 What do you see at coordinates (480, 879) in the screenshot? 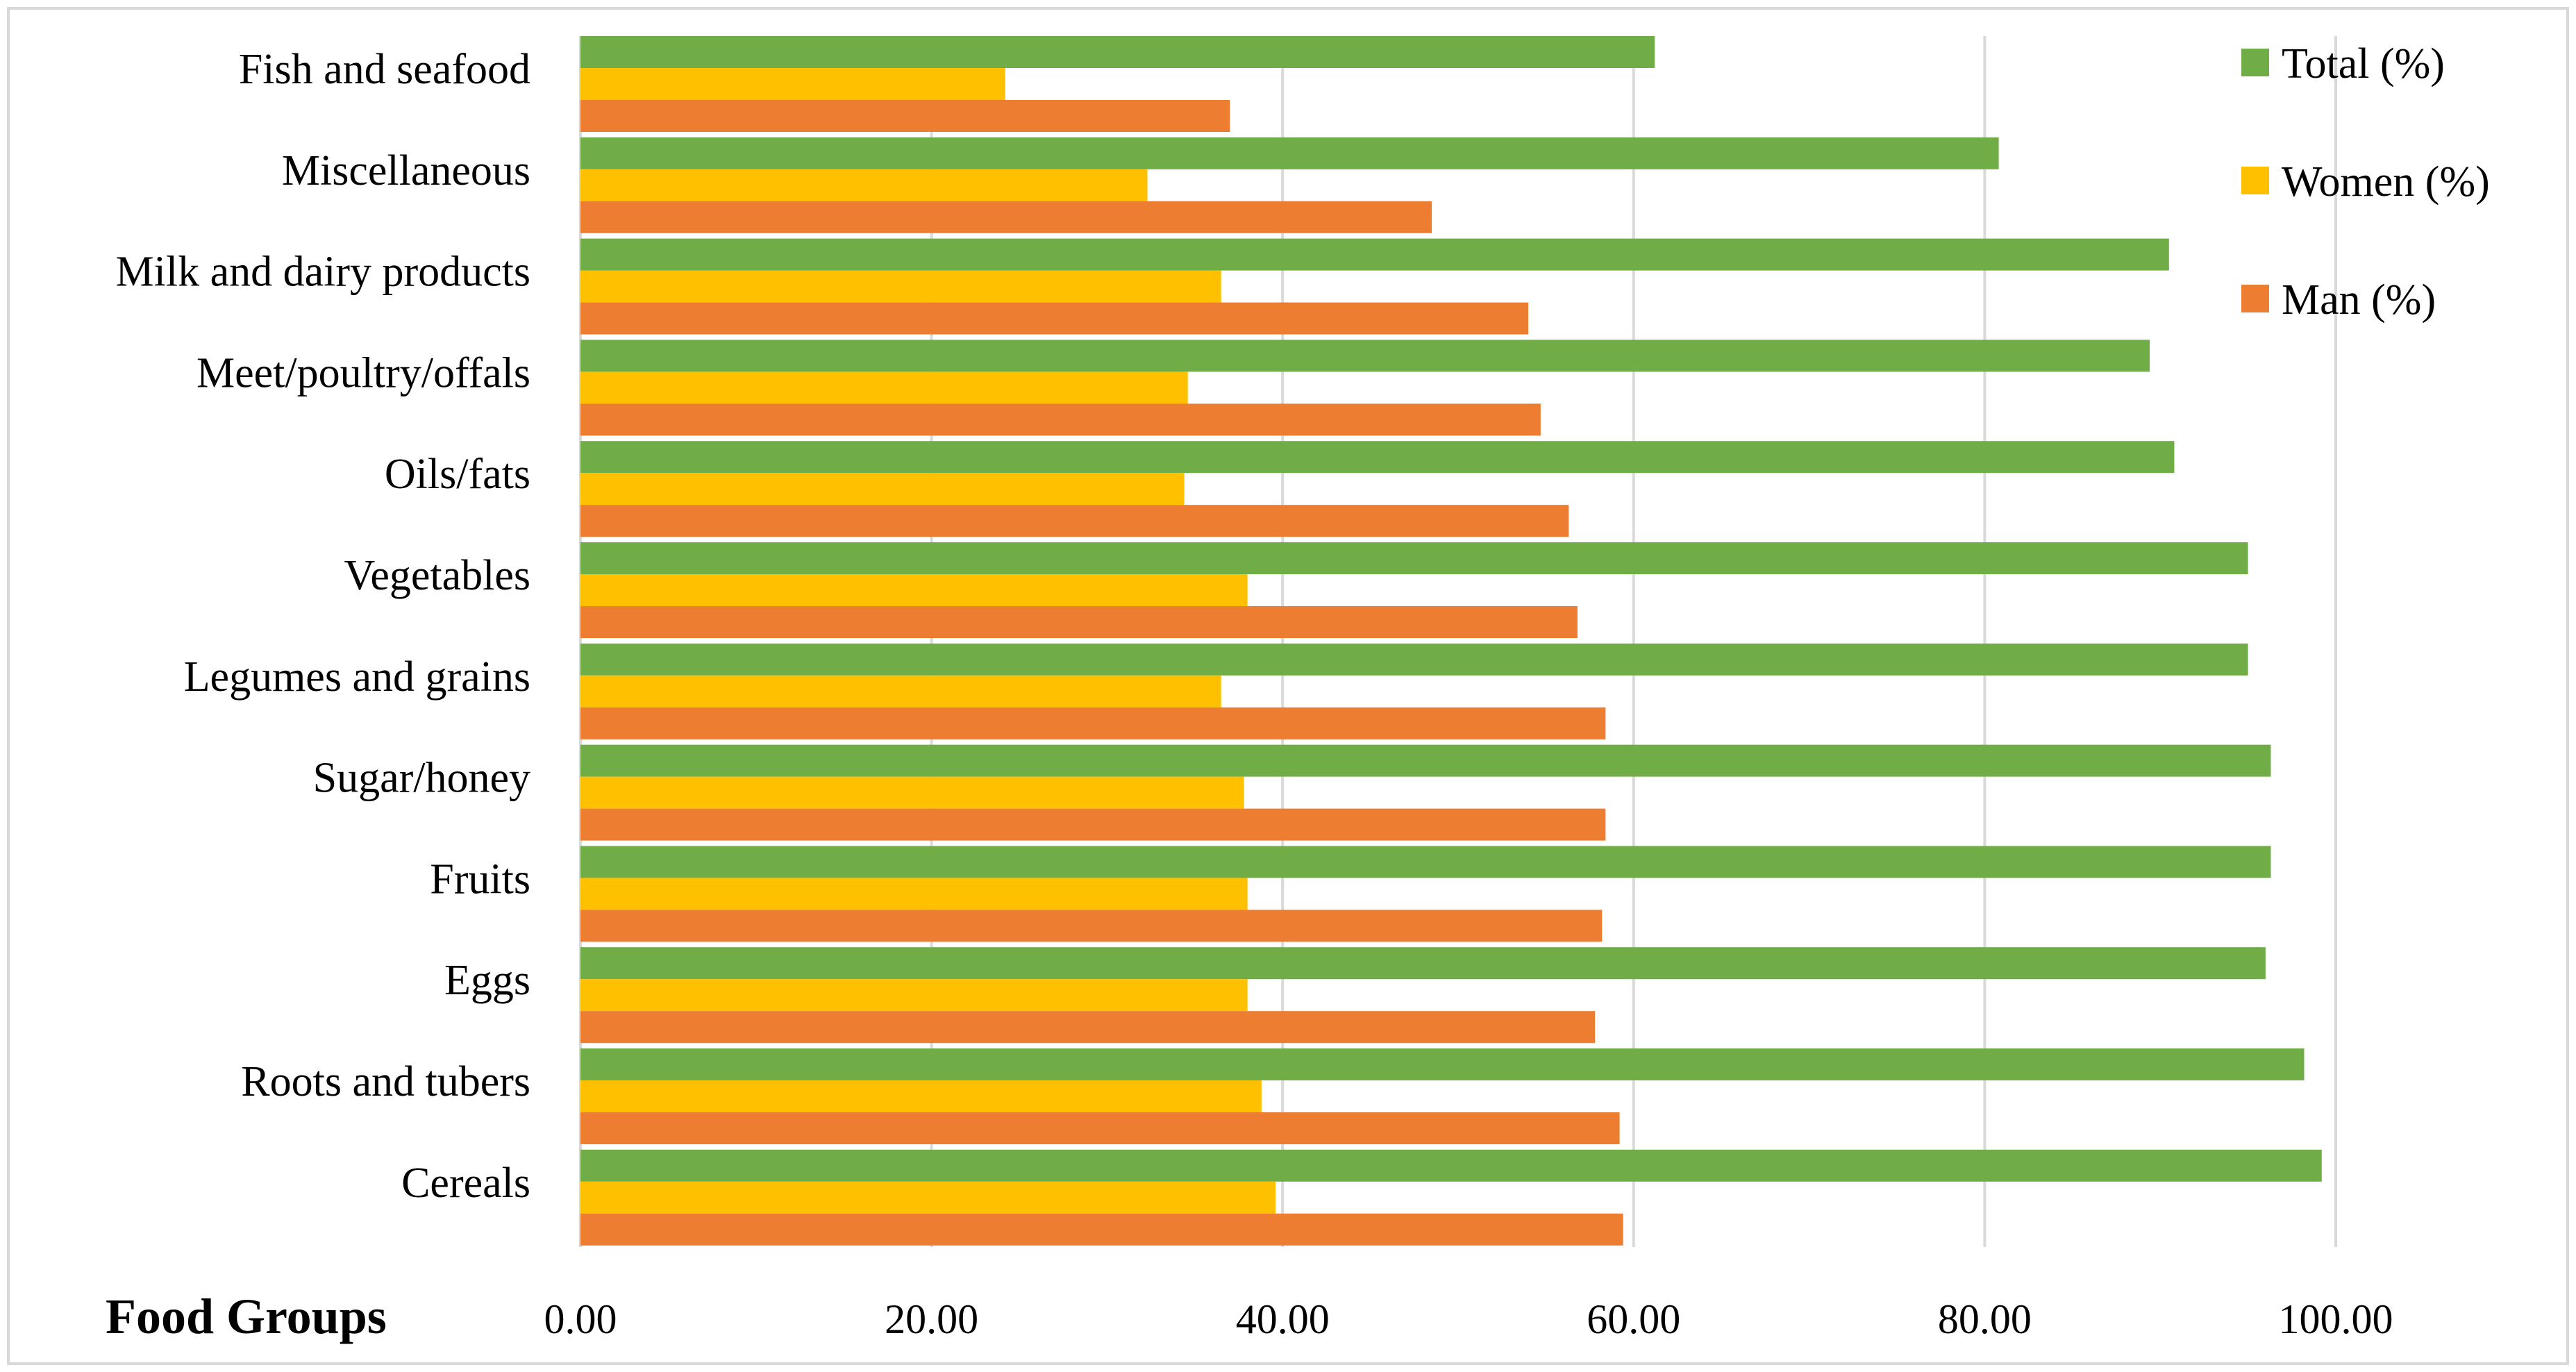
I see `category-label: Fruits` at bounding box center [480, 879].